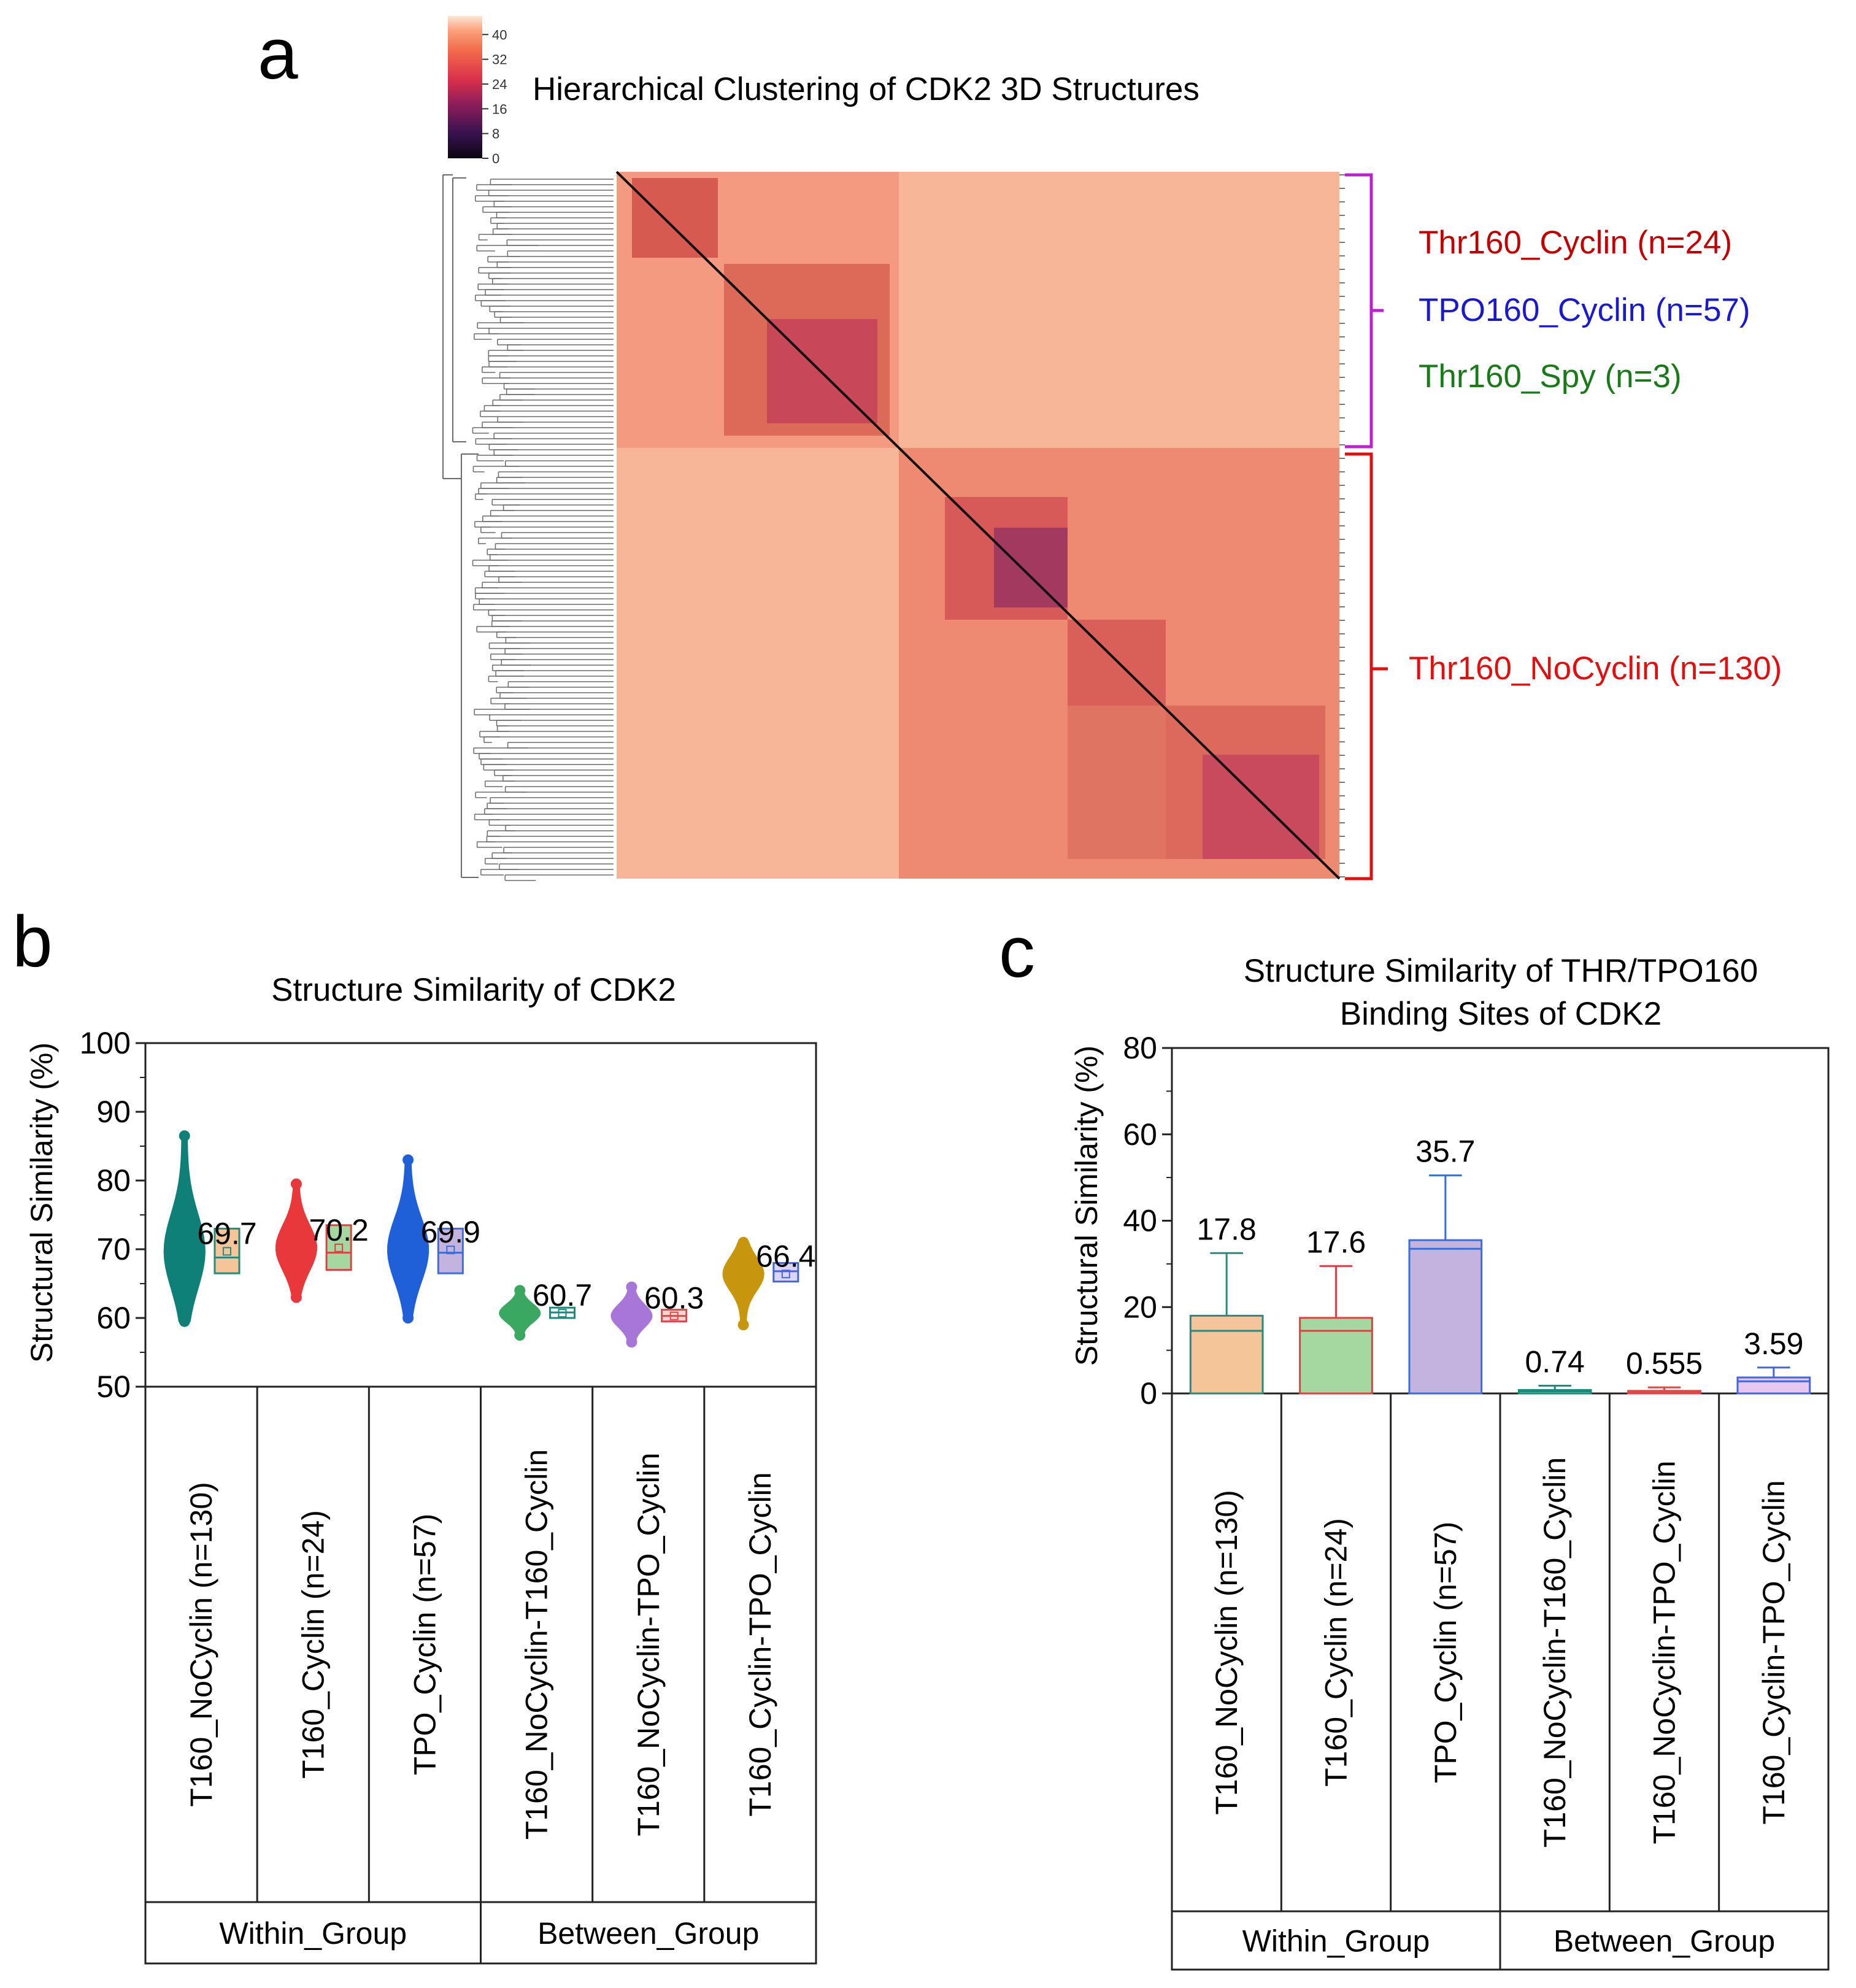  Describe the element at coordinates (500, 59) in the screenshot. I see `colorbar-tick-label: 32` at that location.